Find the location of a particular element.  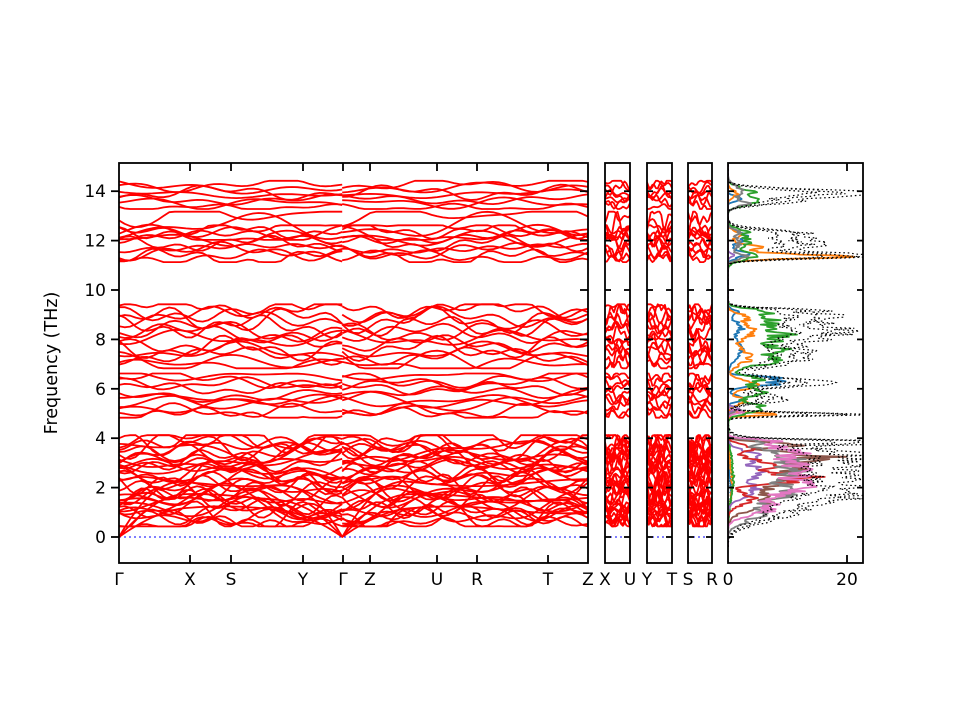

dos-panel-frame is located at coordinates (795, 363).